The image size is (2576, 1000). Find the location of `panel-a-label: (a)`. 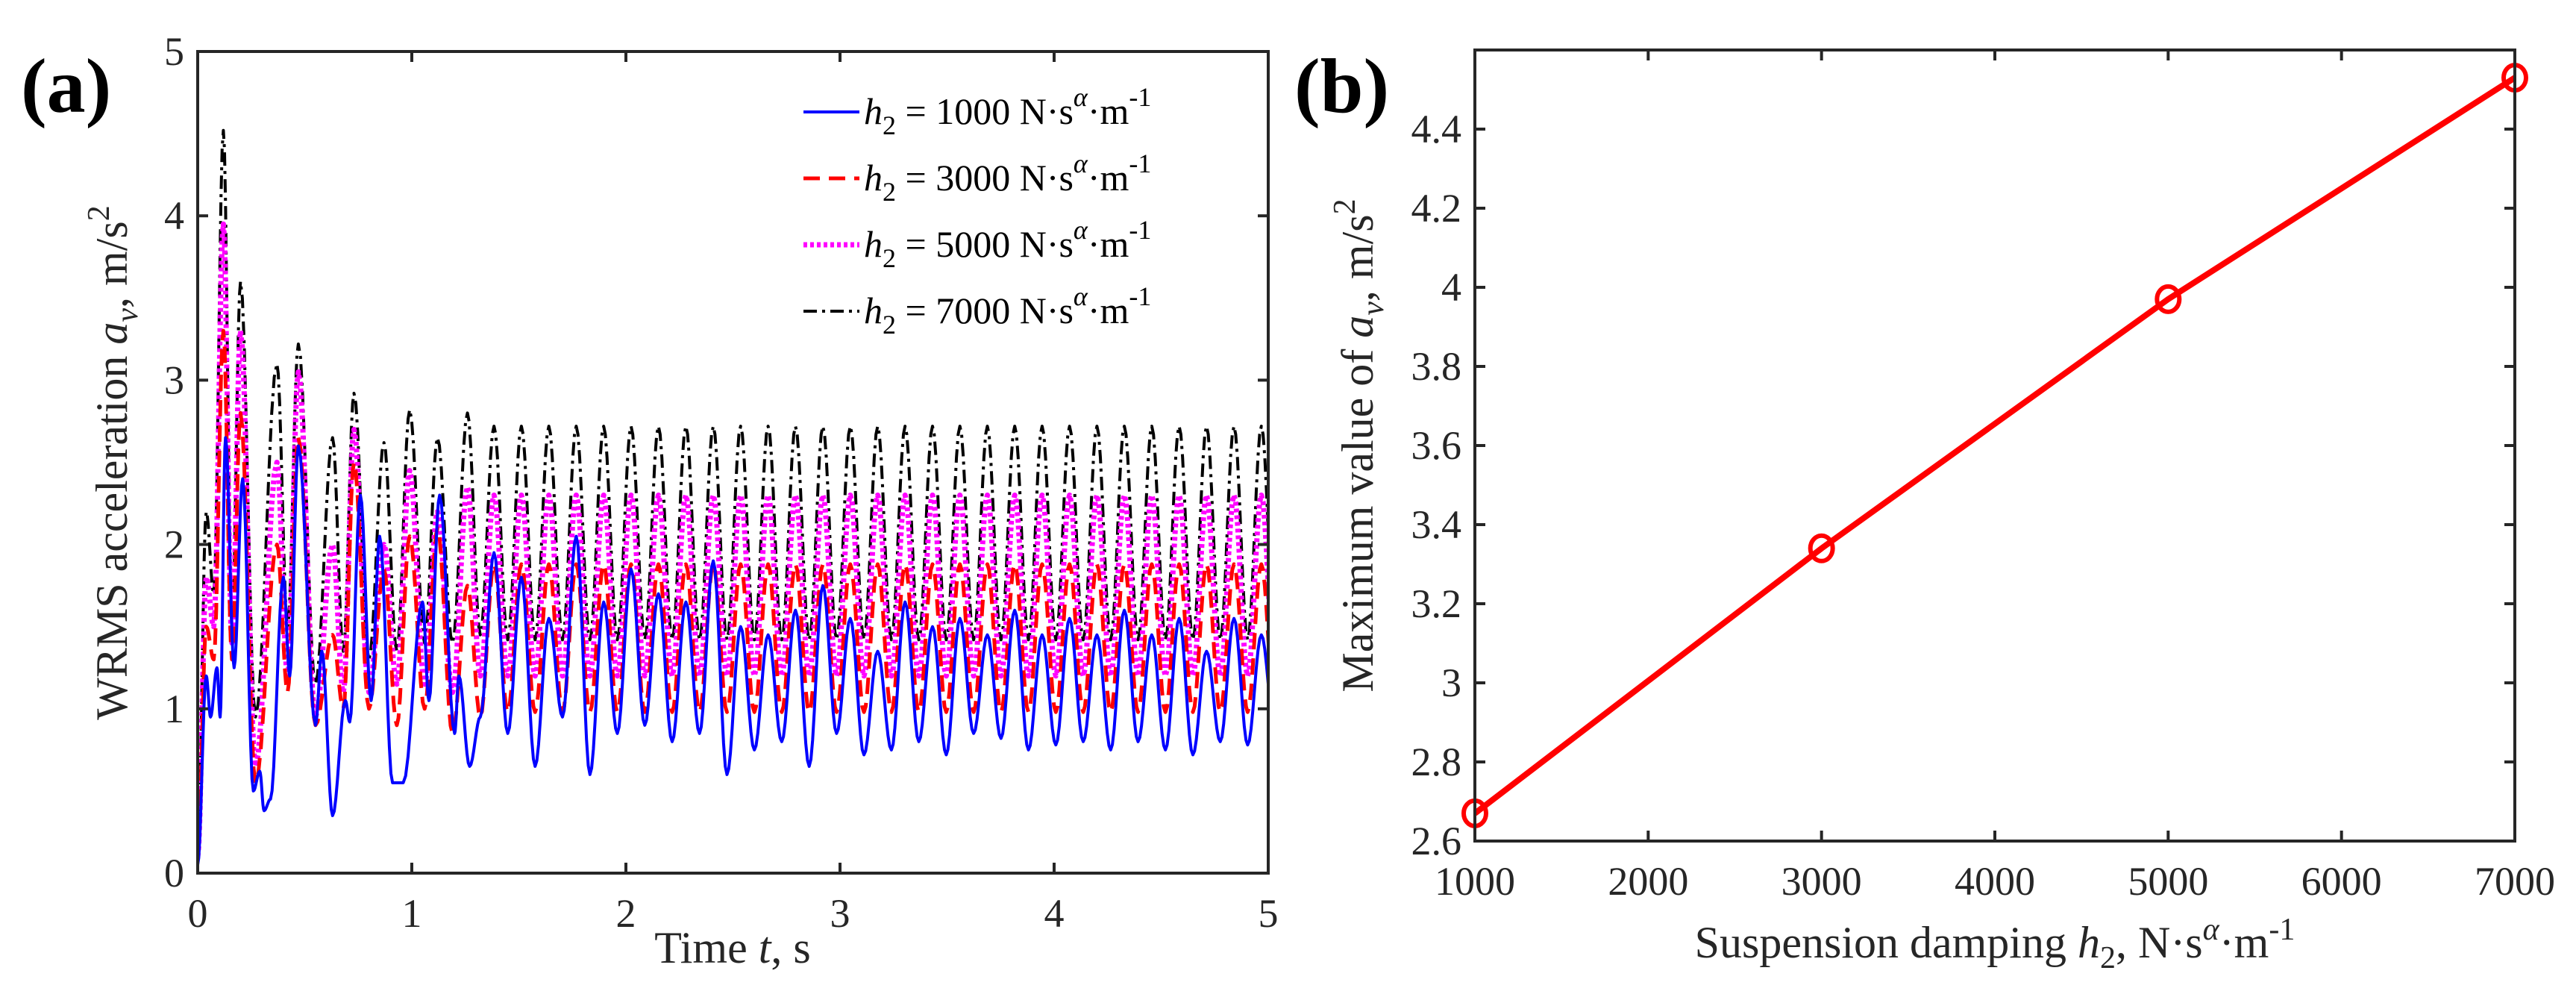

panel-a-label: (a) is located at coordinates (66, 86).